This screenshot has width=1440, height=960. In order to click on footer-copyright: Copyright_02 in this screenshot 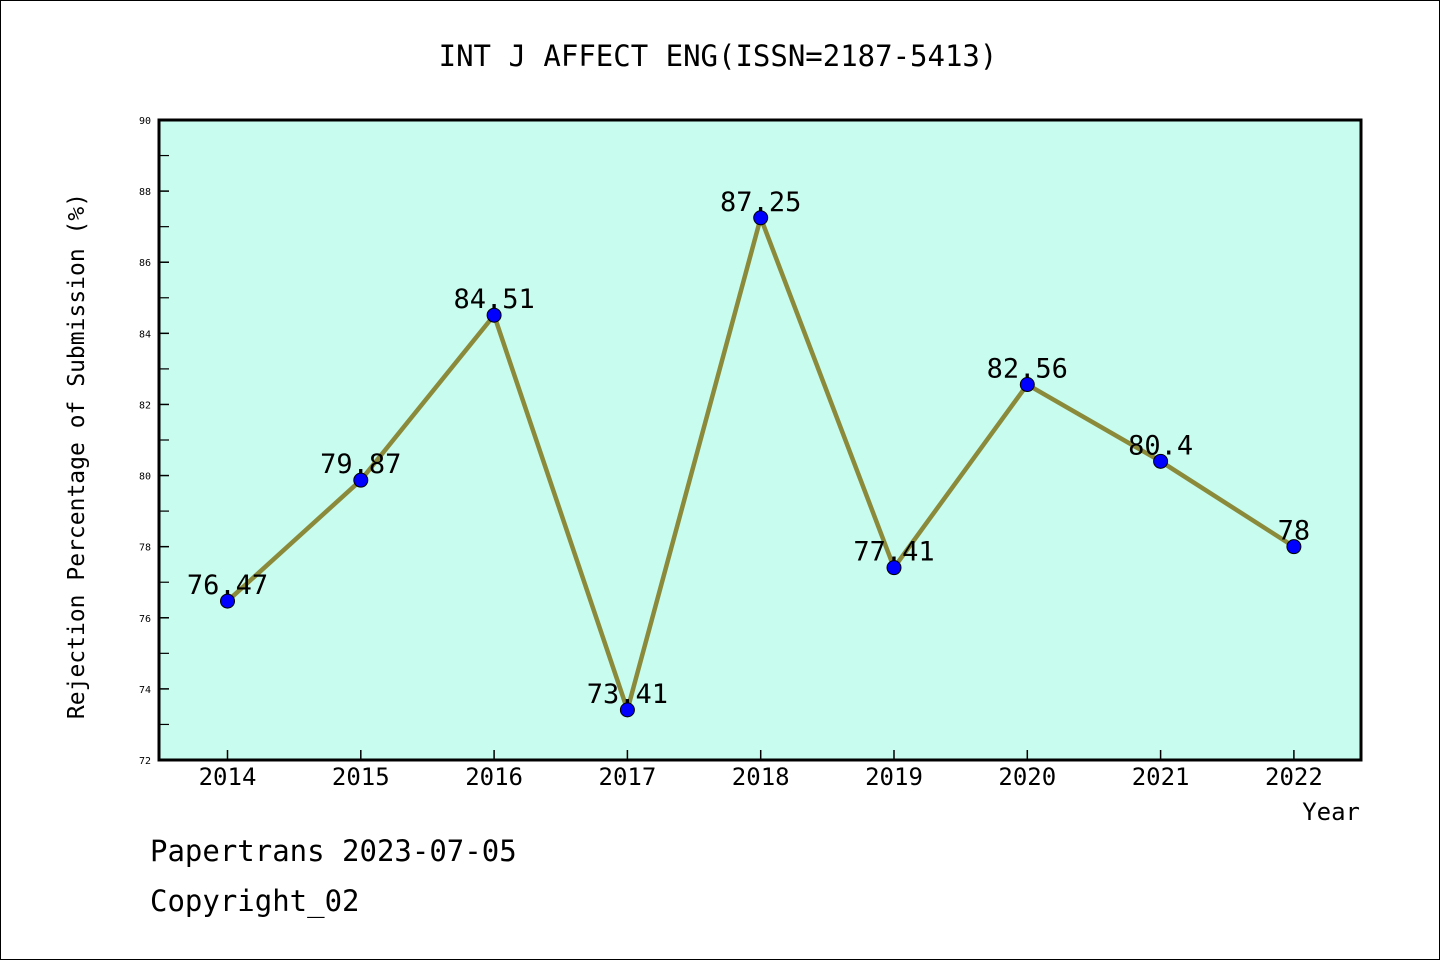, I will do `click(255, 901)`.